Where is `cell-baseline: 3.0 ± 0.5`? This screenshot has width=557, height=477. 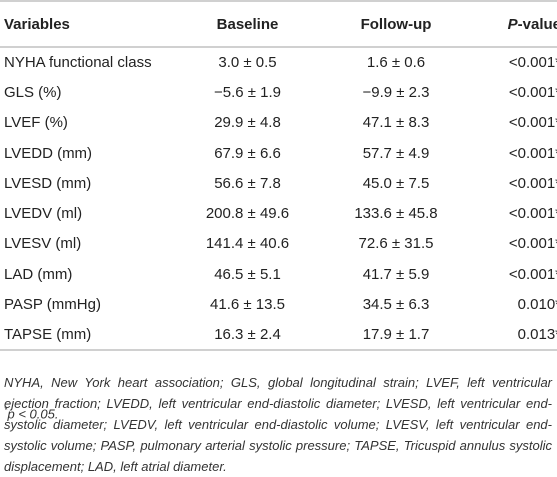 cell-baseline: 3.0 ± 0.5 is located at coordinates (247, 63).